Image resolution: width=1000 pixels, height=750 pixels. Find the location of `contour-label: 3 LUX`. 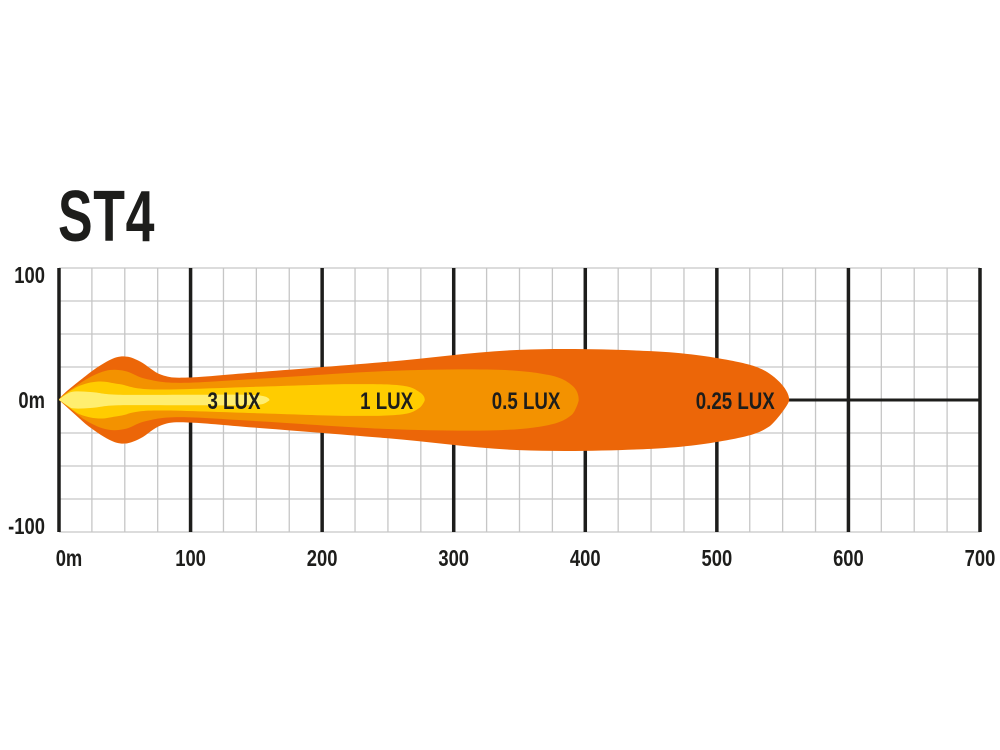

contour-label: 3 LUX is located at coordinates (234, 401).